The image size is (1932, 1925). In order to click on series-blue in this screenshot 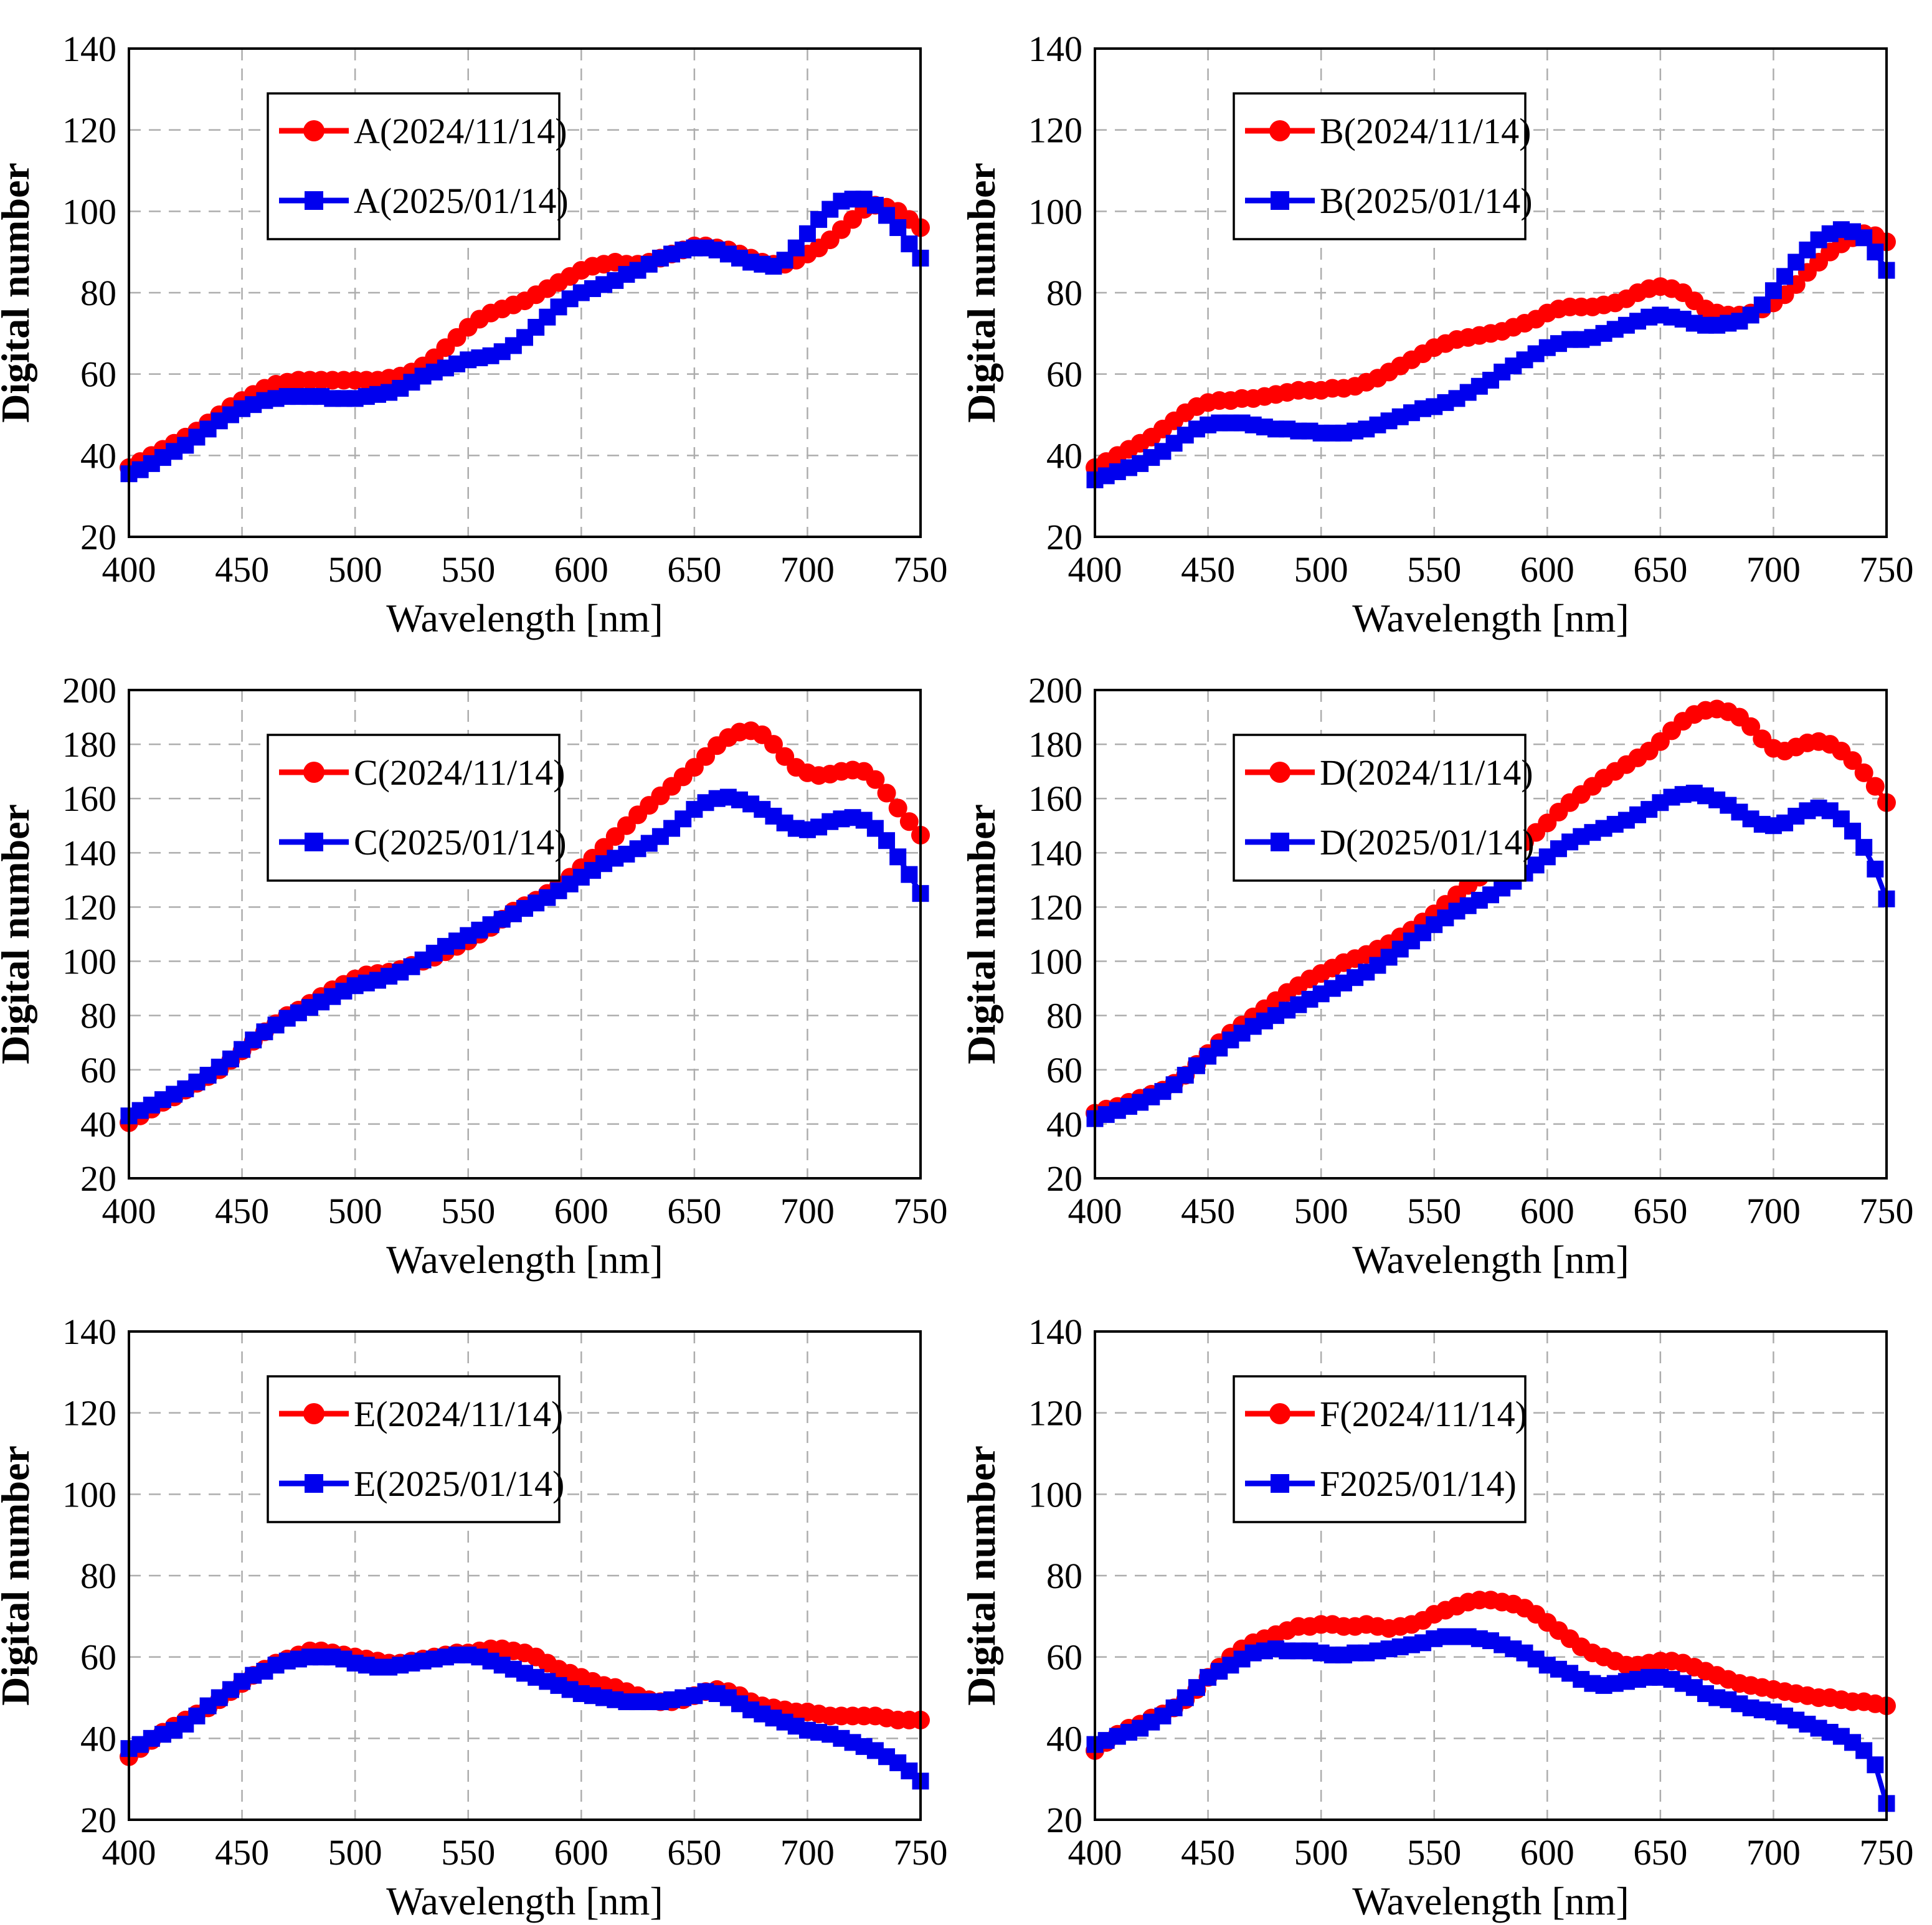, I will do `click(525, 337)`.